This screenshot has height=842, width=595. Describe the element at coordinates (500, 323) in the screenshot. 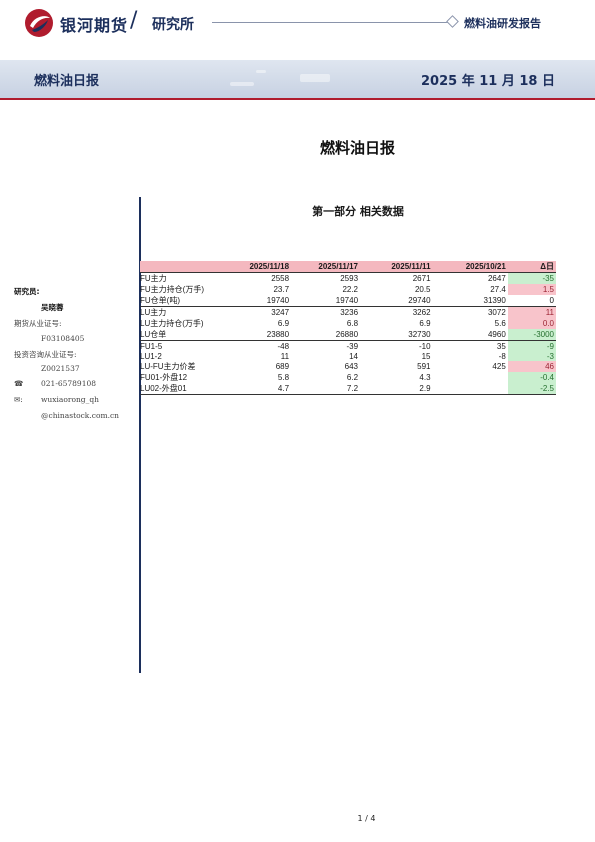

I see `value-cell: 5.6` at that location.